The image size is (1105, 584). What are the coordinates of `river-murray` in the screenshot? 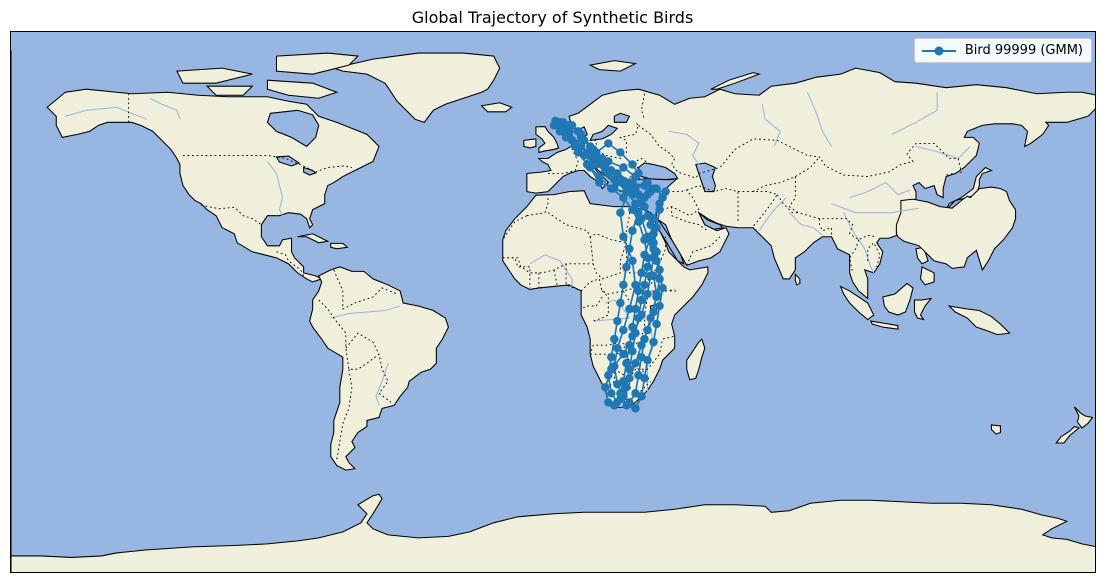 It's located at (984, 409).